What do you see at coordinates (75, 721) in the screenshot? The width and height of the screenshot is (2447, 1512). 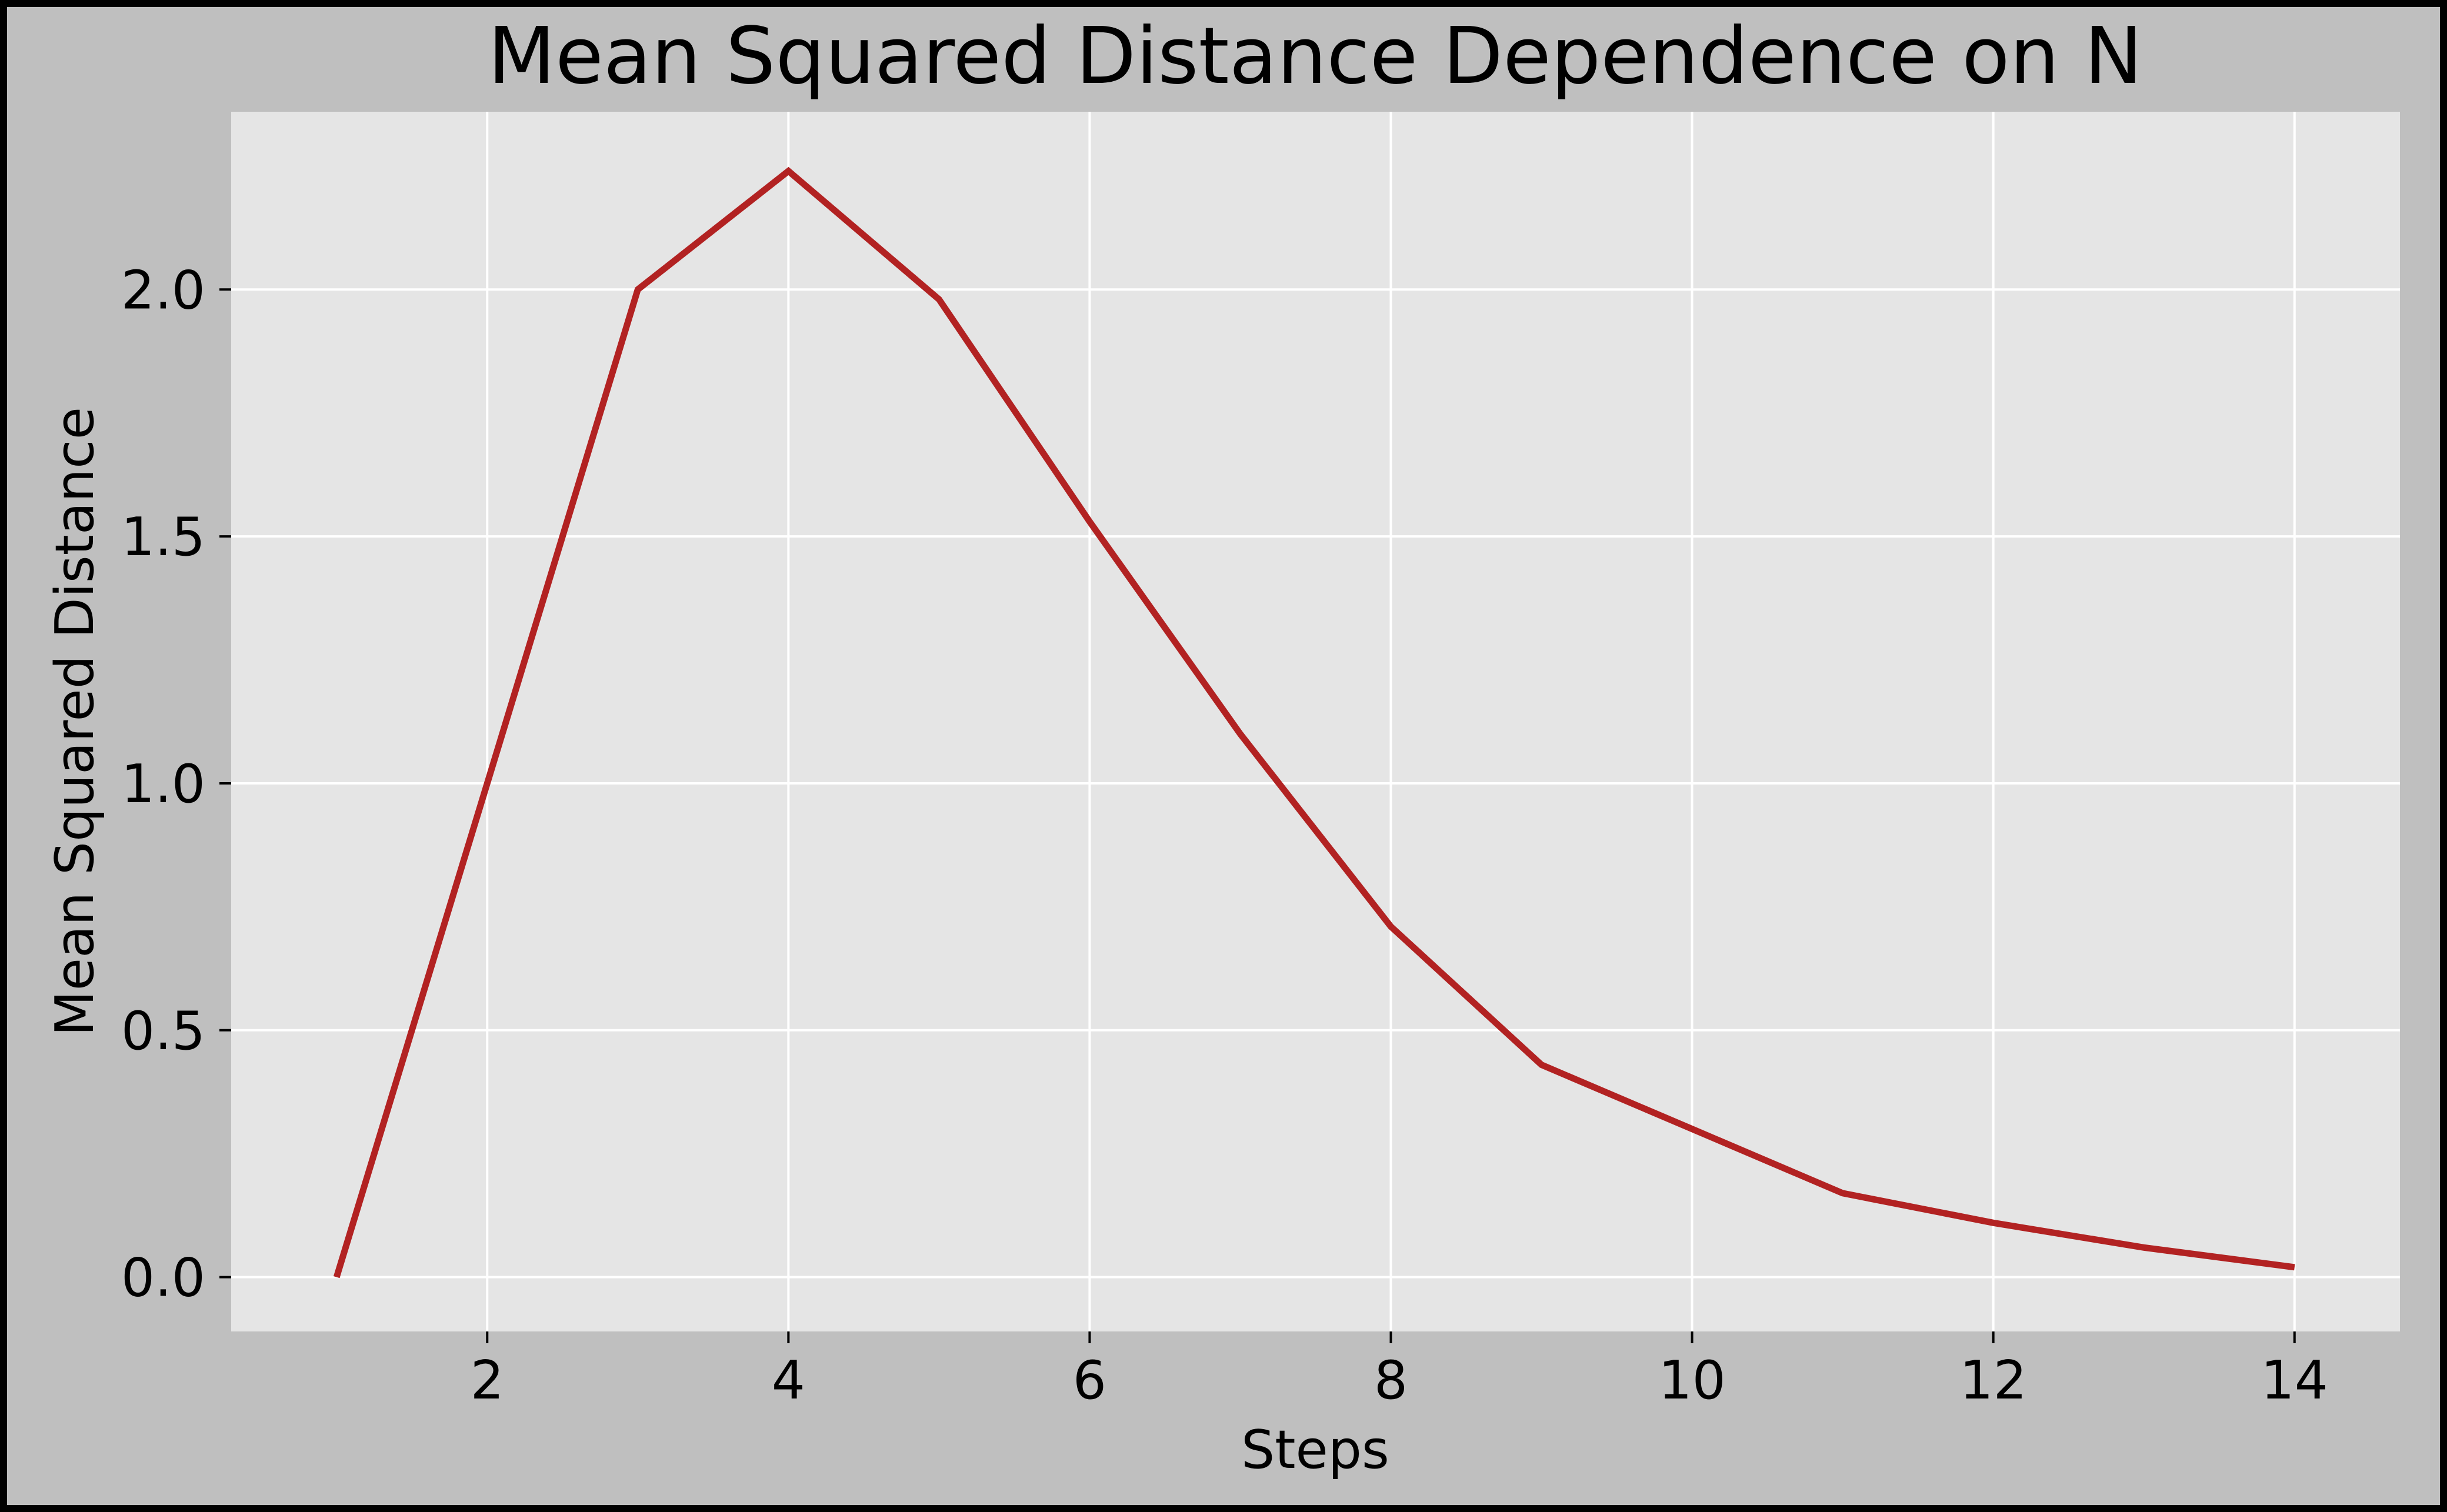 I see `y-axis-label: Mean Squared Distance` at bounding box center [75, 721].